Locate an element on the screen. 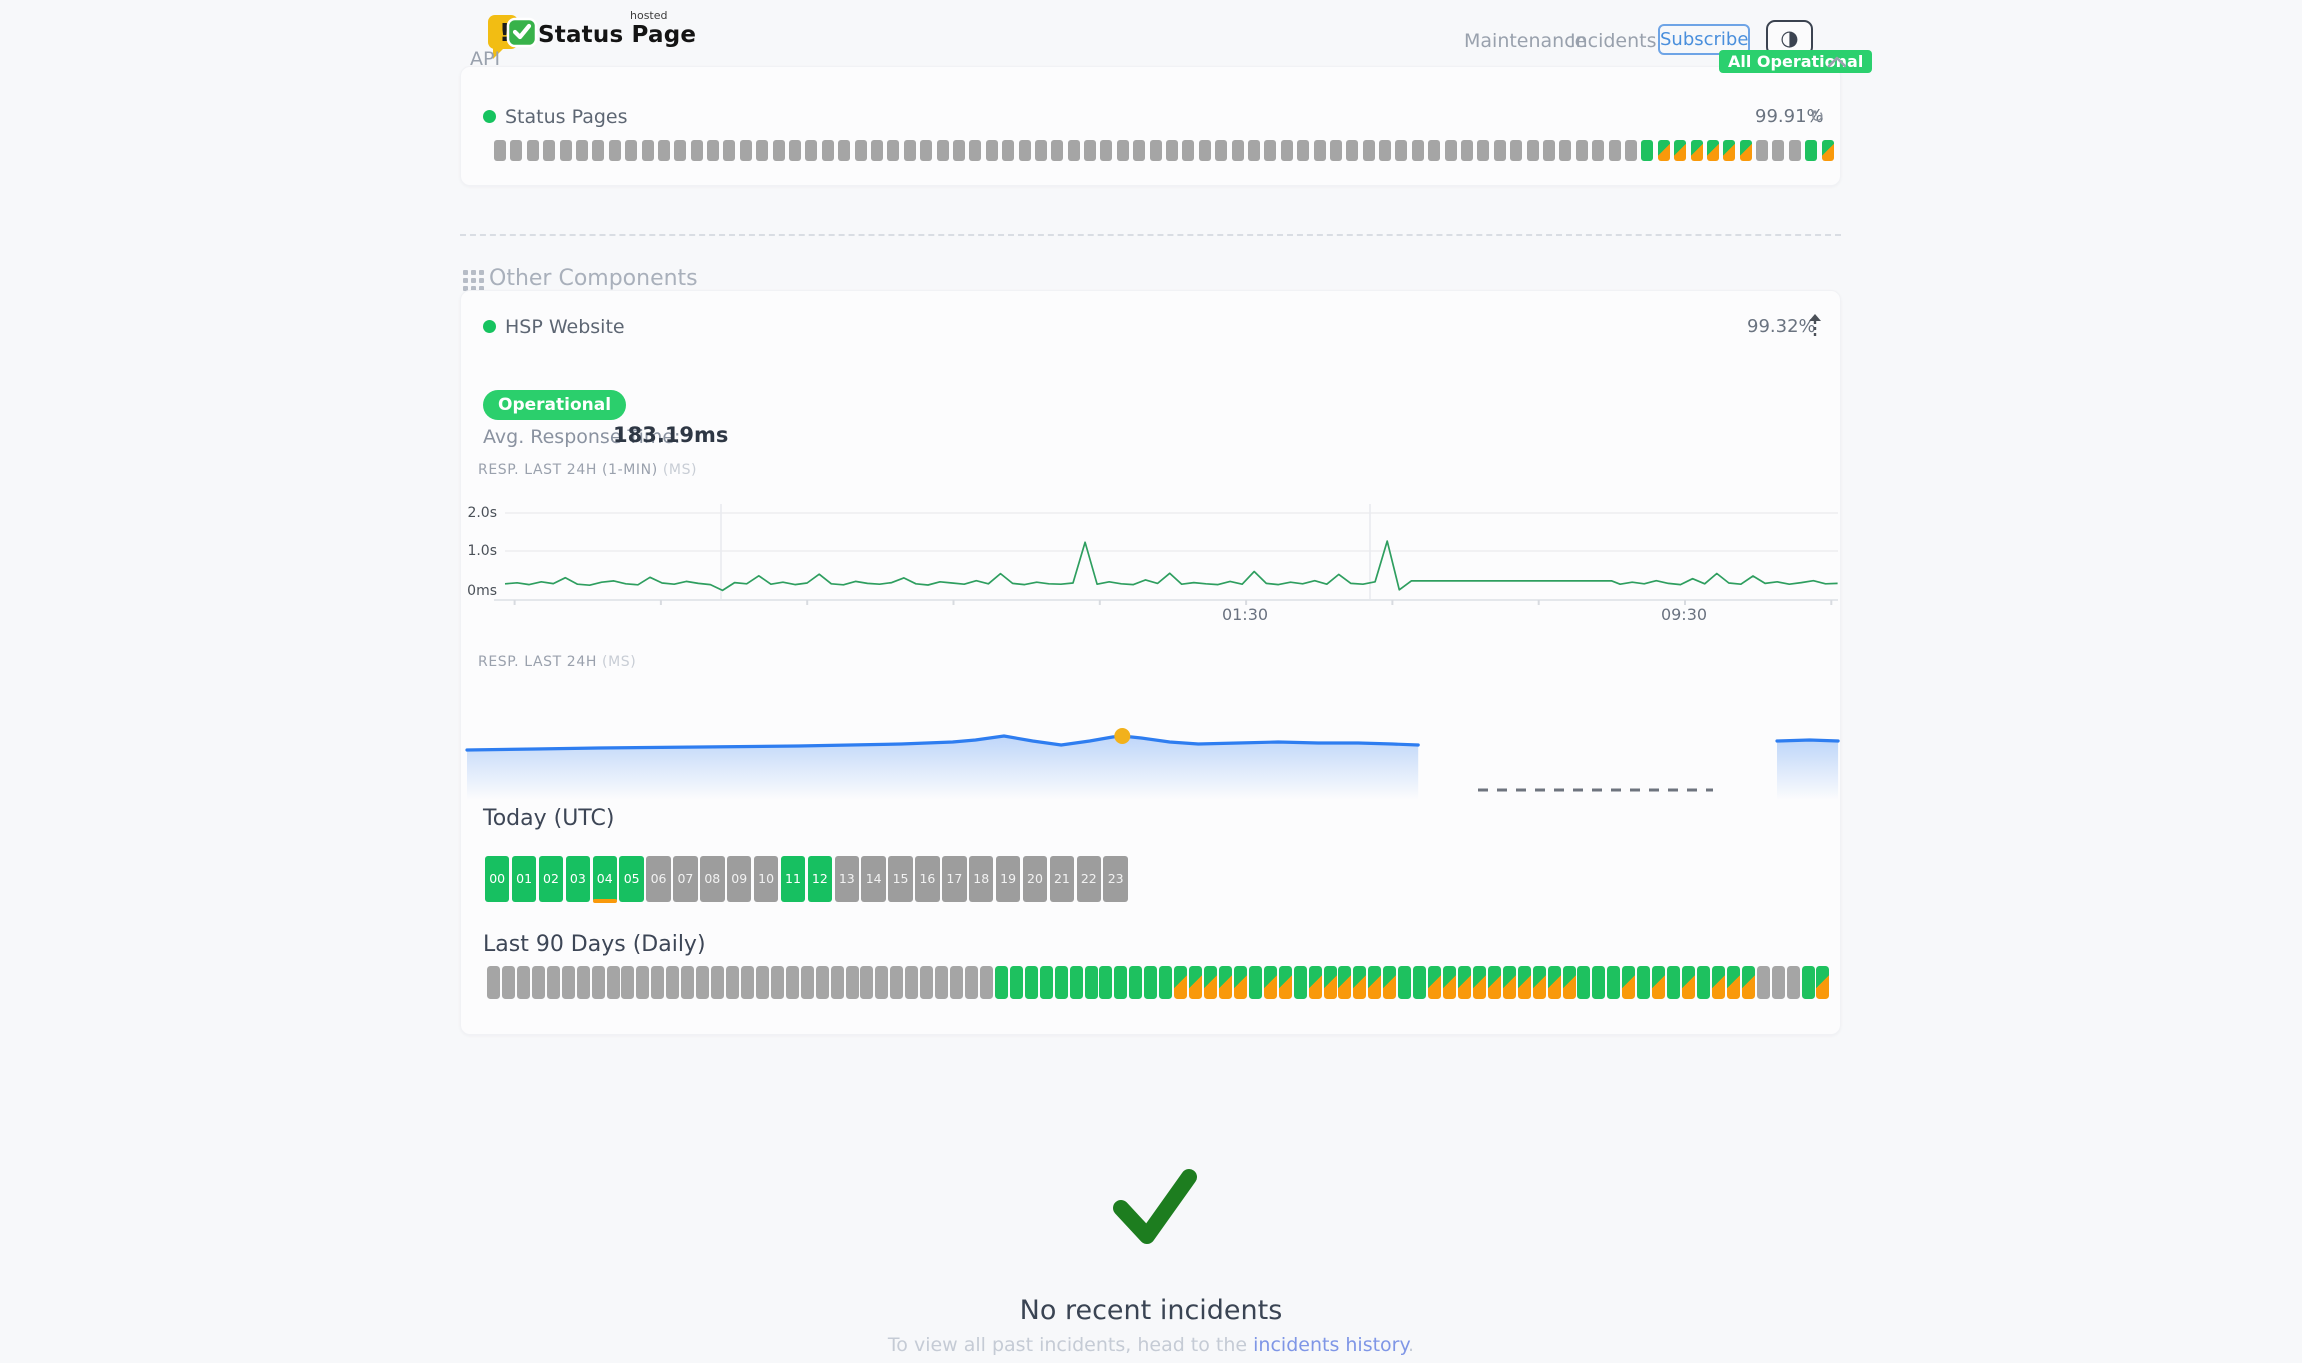  hour-block-10: 10 is located at coordinates (766, 879).